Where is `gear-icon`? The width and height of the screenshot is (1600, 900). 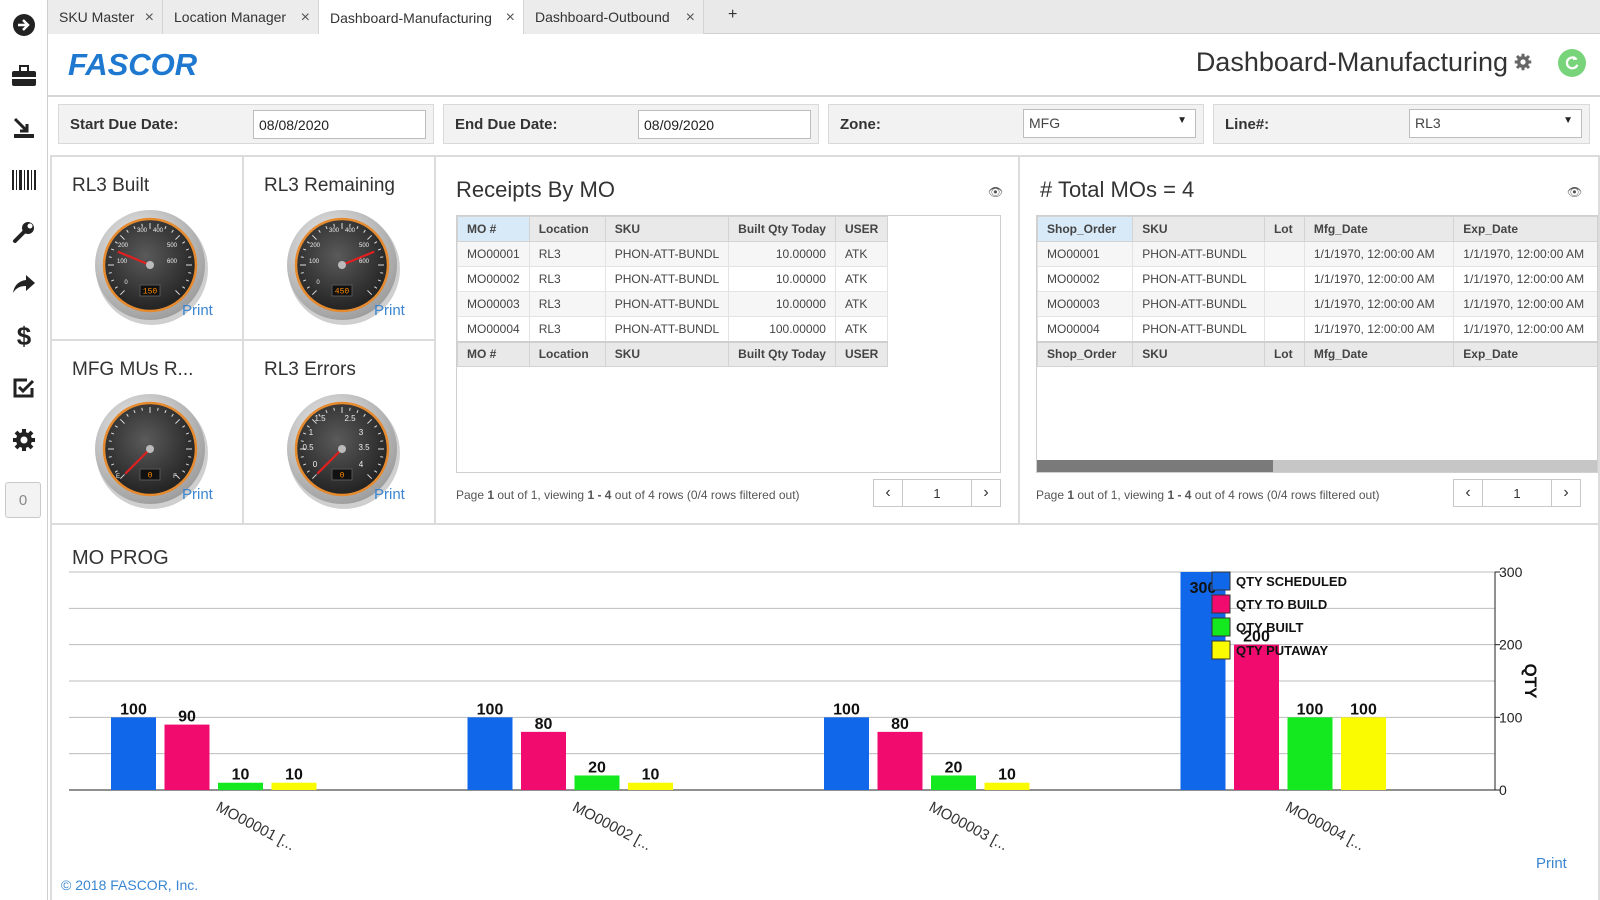 gear-icon is located at coordinates (24, 440).